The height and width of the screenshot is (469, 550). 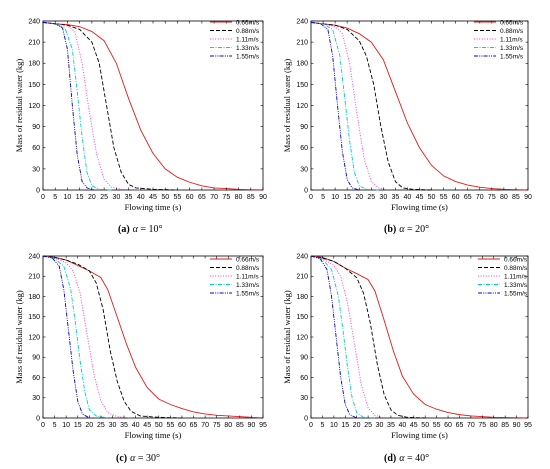 I want to click on caption-angle: = 40°, so click(x=416, y=458).